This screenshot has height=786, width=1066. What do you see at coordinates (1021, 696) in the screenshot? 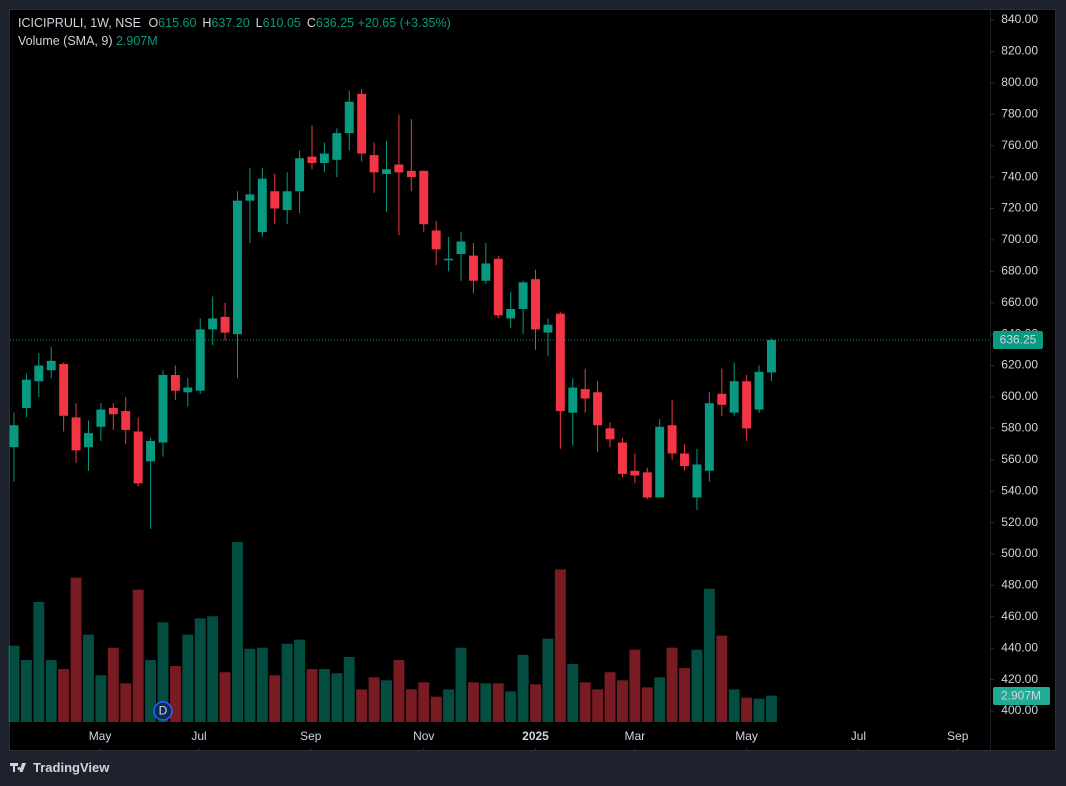
I see `volume-sma-label: 2.907M` at bounding box center [1021, 696].